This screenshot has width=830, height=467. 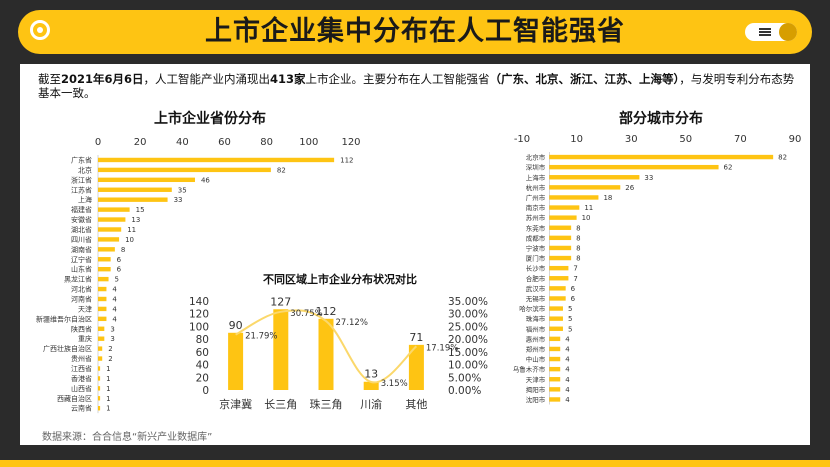 What do you see at coordinates (468, 366) in the screenshot?
I see `region-y2-tick: 10.00%` at bounding box center [468, 366].